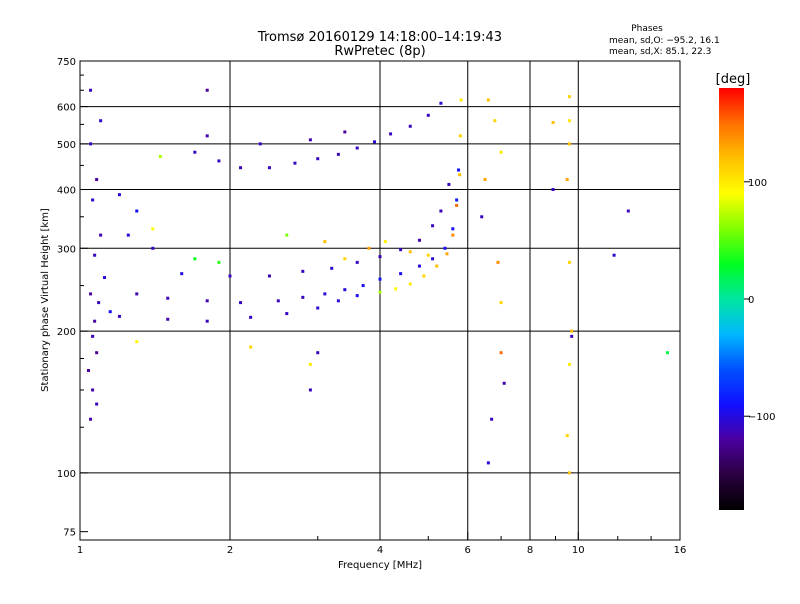  What do you see at coordinates (757, 183) in the screenshot?
I see `colorbar-tick-label: 100` at bounding box center [757, 183].